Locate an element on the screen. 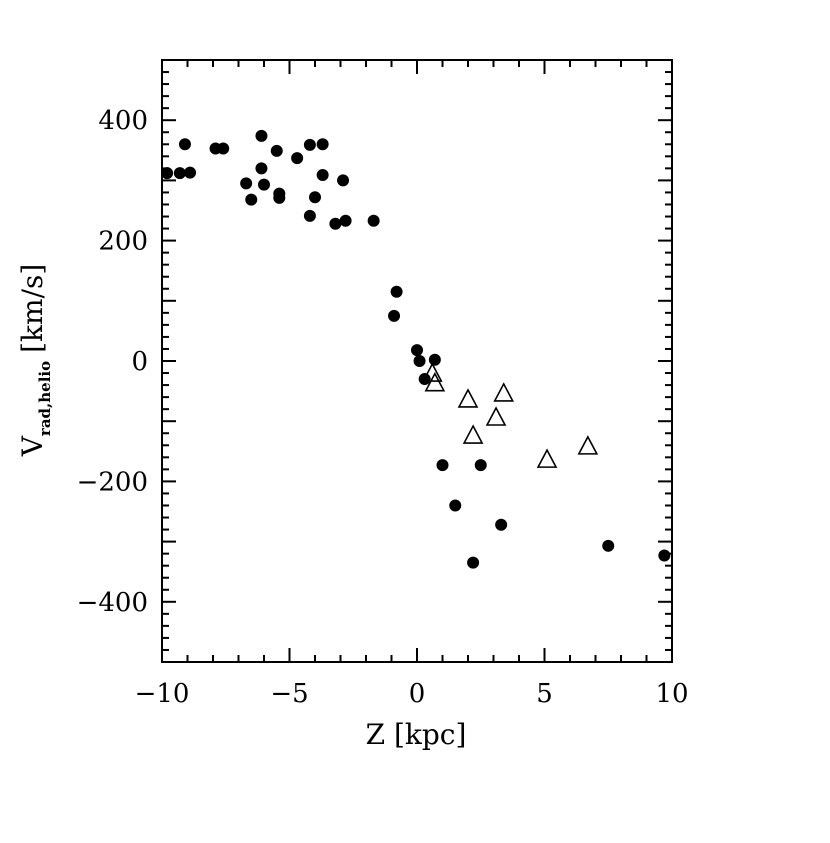  y-axis-label-main: V is located at coordinates (32, 446).